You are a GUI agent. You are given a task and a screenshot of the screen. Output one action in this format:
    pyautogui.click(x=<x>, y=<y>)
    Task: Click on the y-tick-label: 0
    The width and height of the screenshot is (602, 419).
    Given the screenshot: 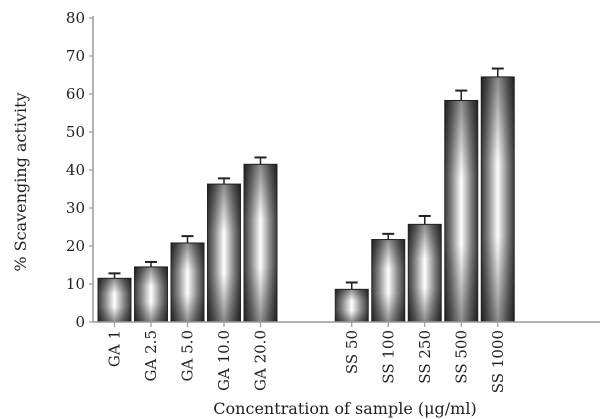 What is the action you would take?
    pyautogui.click(x=80, y=322)
    